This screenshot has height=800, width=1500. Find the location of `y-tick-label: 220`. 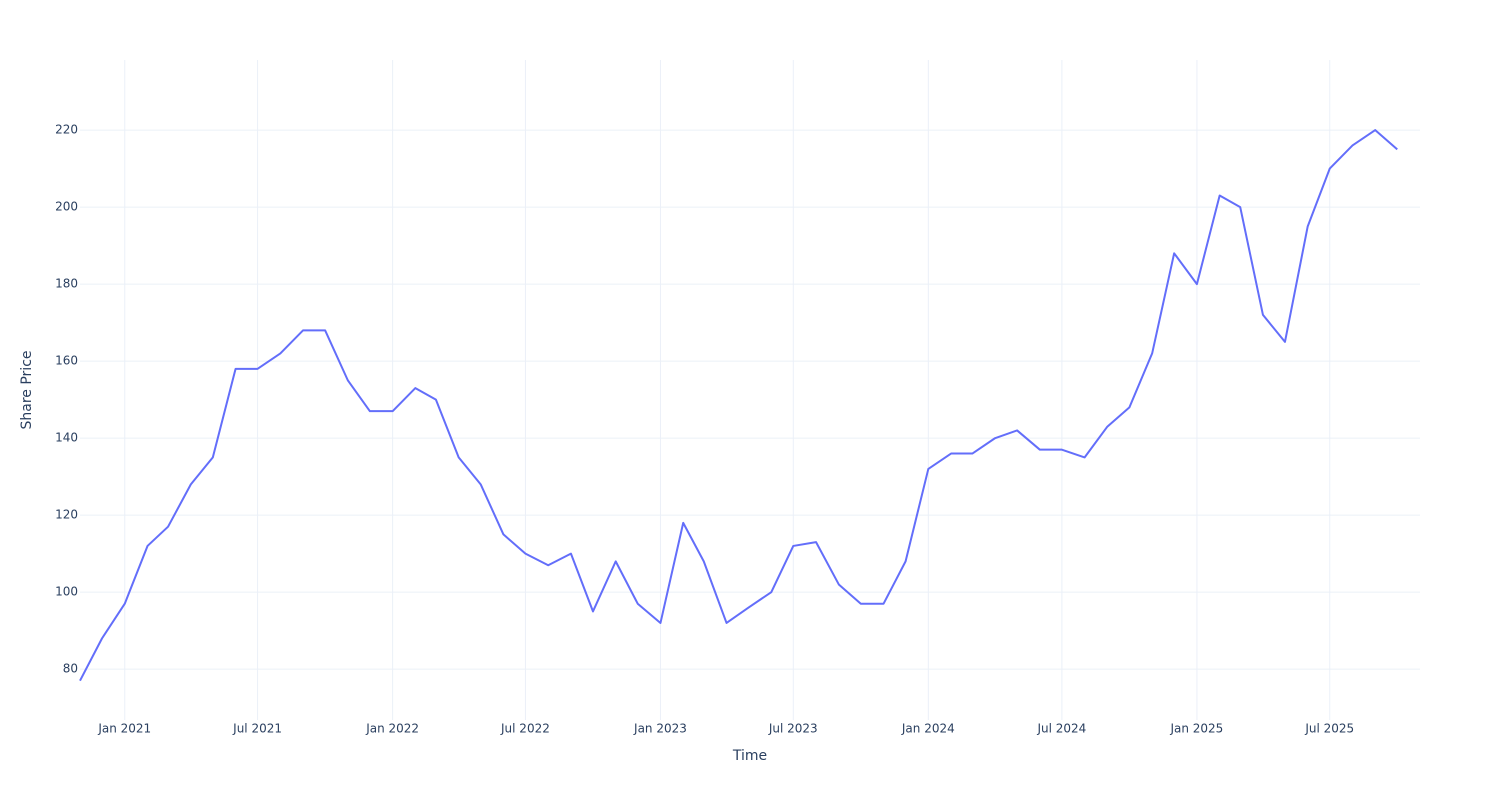

y-tick-label: 220 is located at coordinates (66, 130).